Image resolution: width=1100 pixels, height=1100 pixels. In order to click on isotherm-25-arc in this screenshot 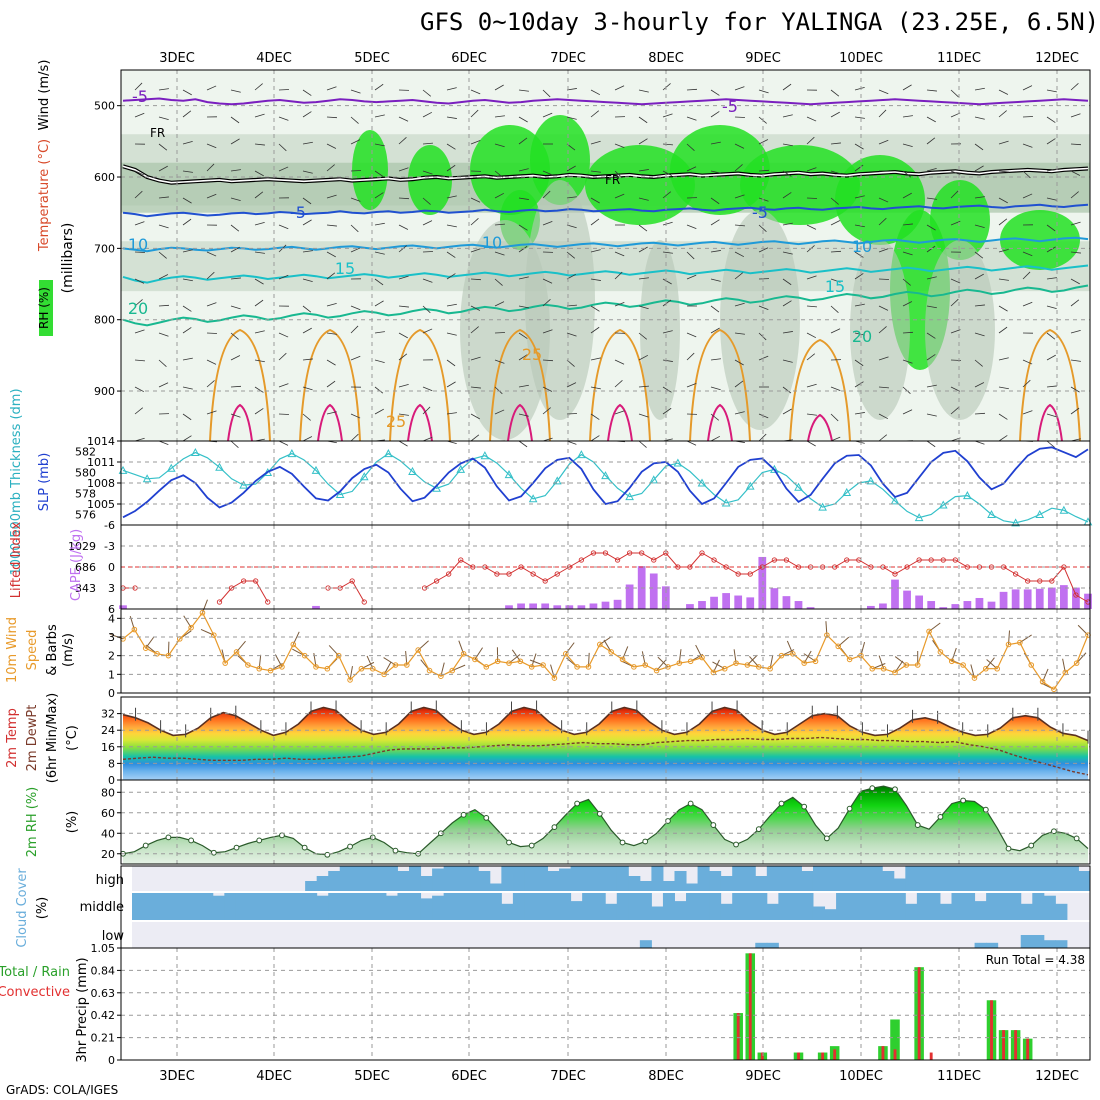, I will do `click(420, 385)`.